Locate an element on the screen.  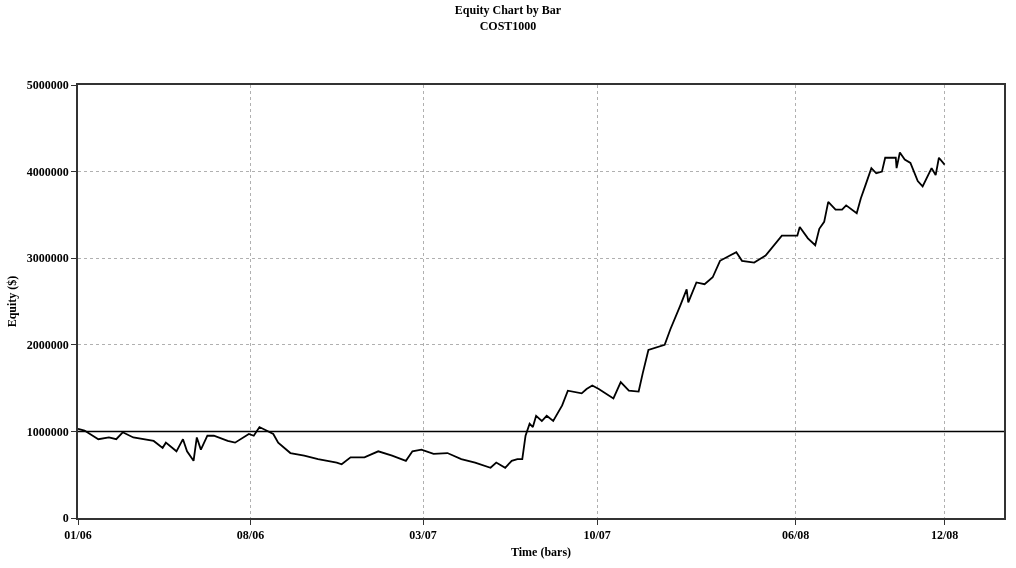
y-tick-label: 2000000 is located at coordinates (47, 345).